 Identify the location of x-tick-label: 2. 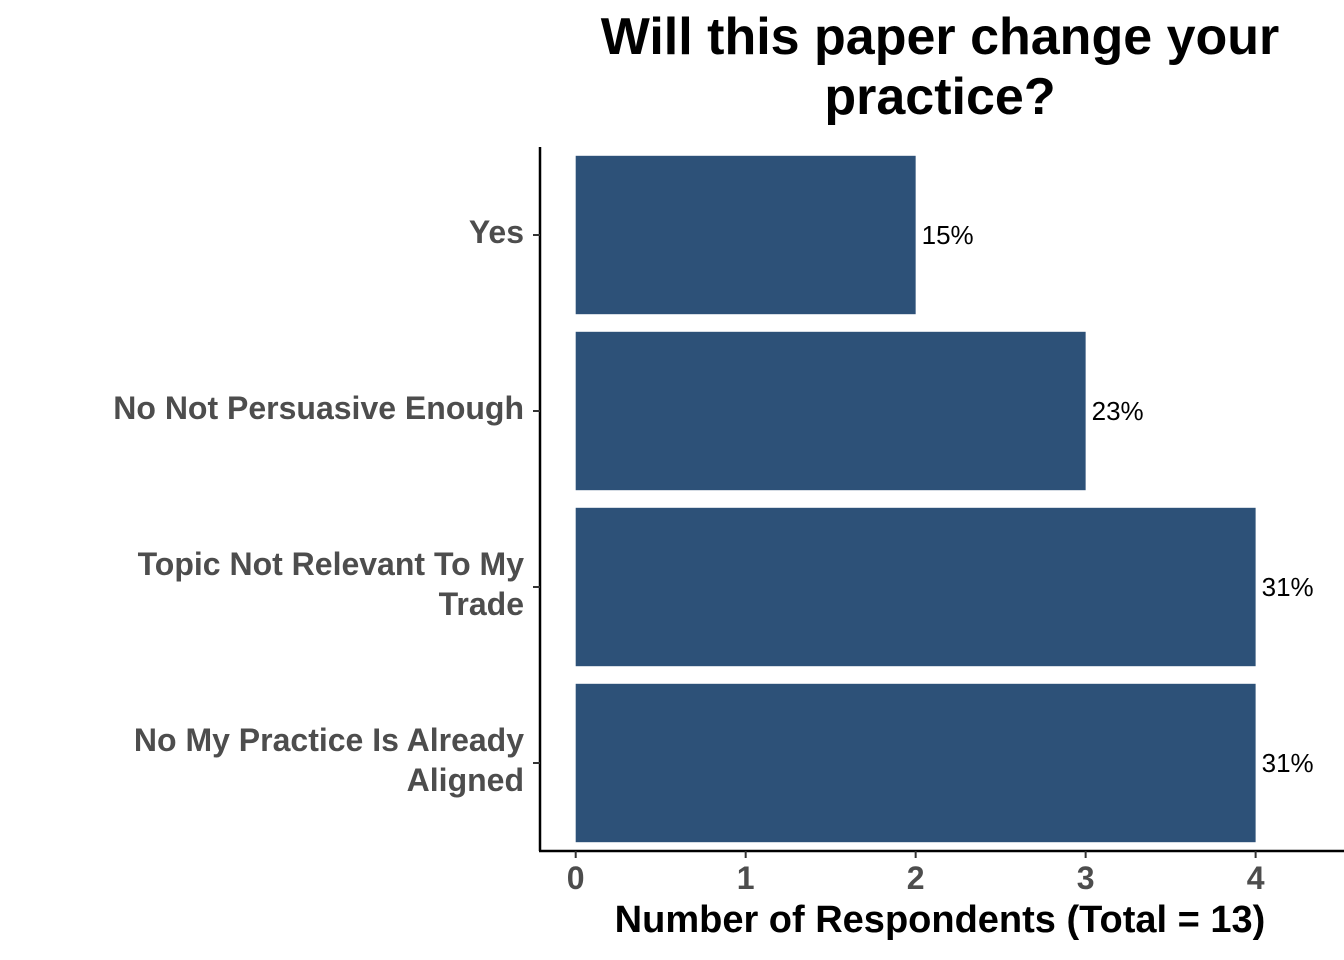
(916, 878).